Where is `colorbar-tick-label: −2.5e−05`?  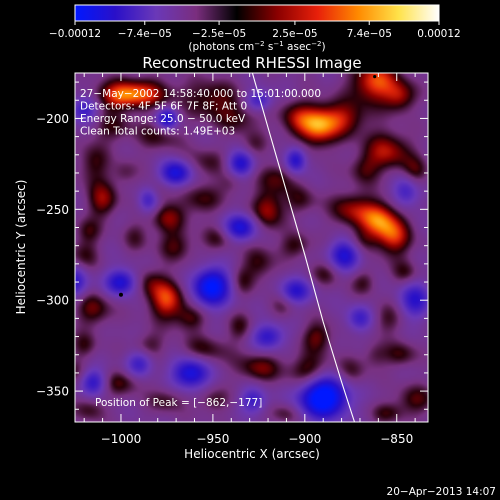
colorbar-tick-label: −2.5e−05 is located at coordinates (219, 34).